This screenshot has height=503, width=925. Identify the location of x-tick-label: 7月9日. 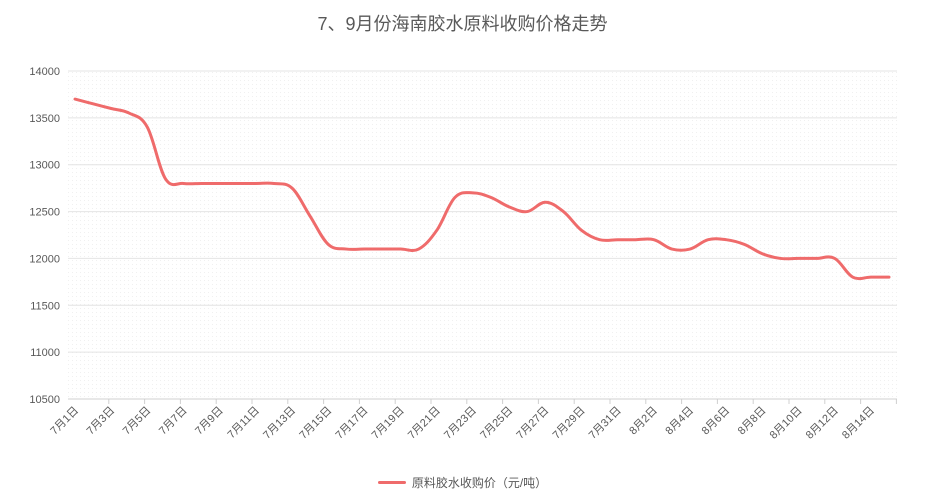
(209, 421).